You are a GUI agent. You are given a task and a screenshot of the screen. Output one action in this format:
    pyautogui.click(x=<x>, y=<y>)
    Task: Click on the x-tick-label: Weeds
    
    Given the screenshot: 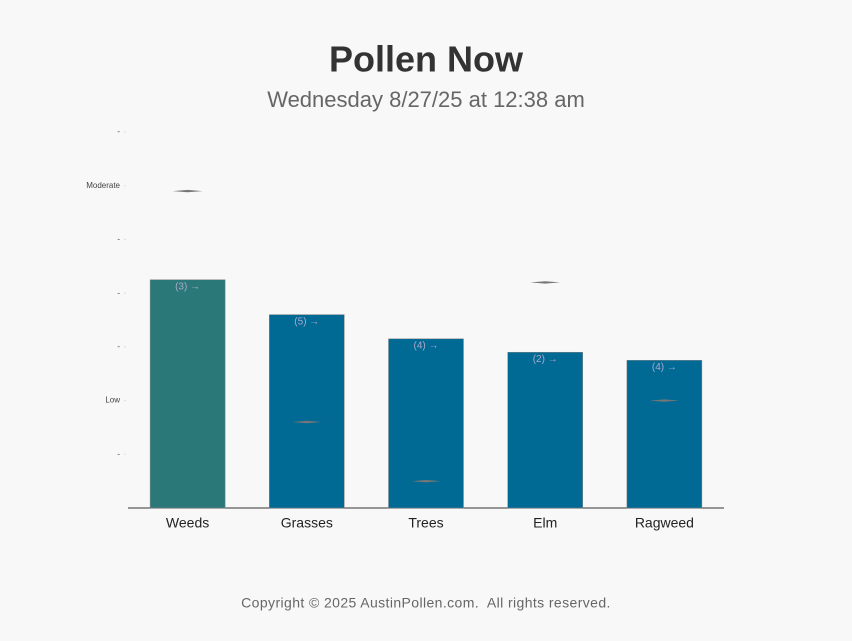 What is the action you would take?
    pyautogui.click(x=187, y=523)
    